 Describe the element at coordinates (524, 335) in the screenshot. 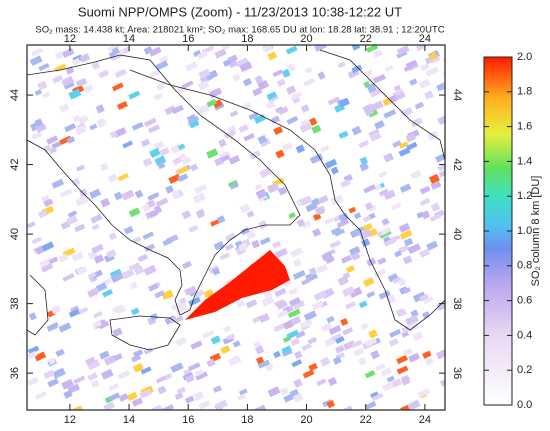

I see `colorbar-tick-label: 0.4` at that location.